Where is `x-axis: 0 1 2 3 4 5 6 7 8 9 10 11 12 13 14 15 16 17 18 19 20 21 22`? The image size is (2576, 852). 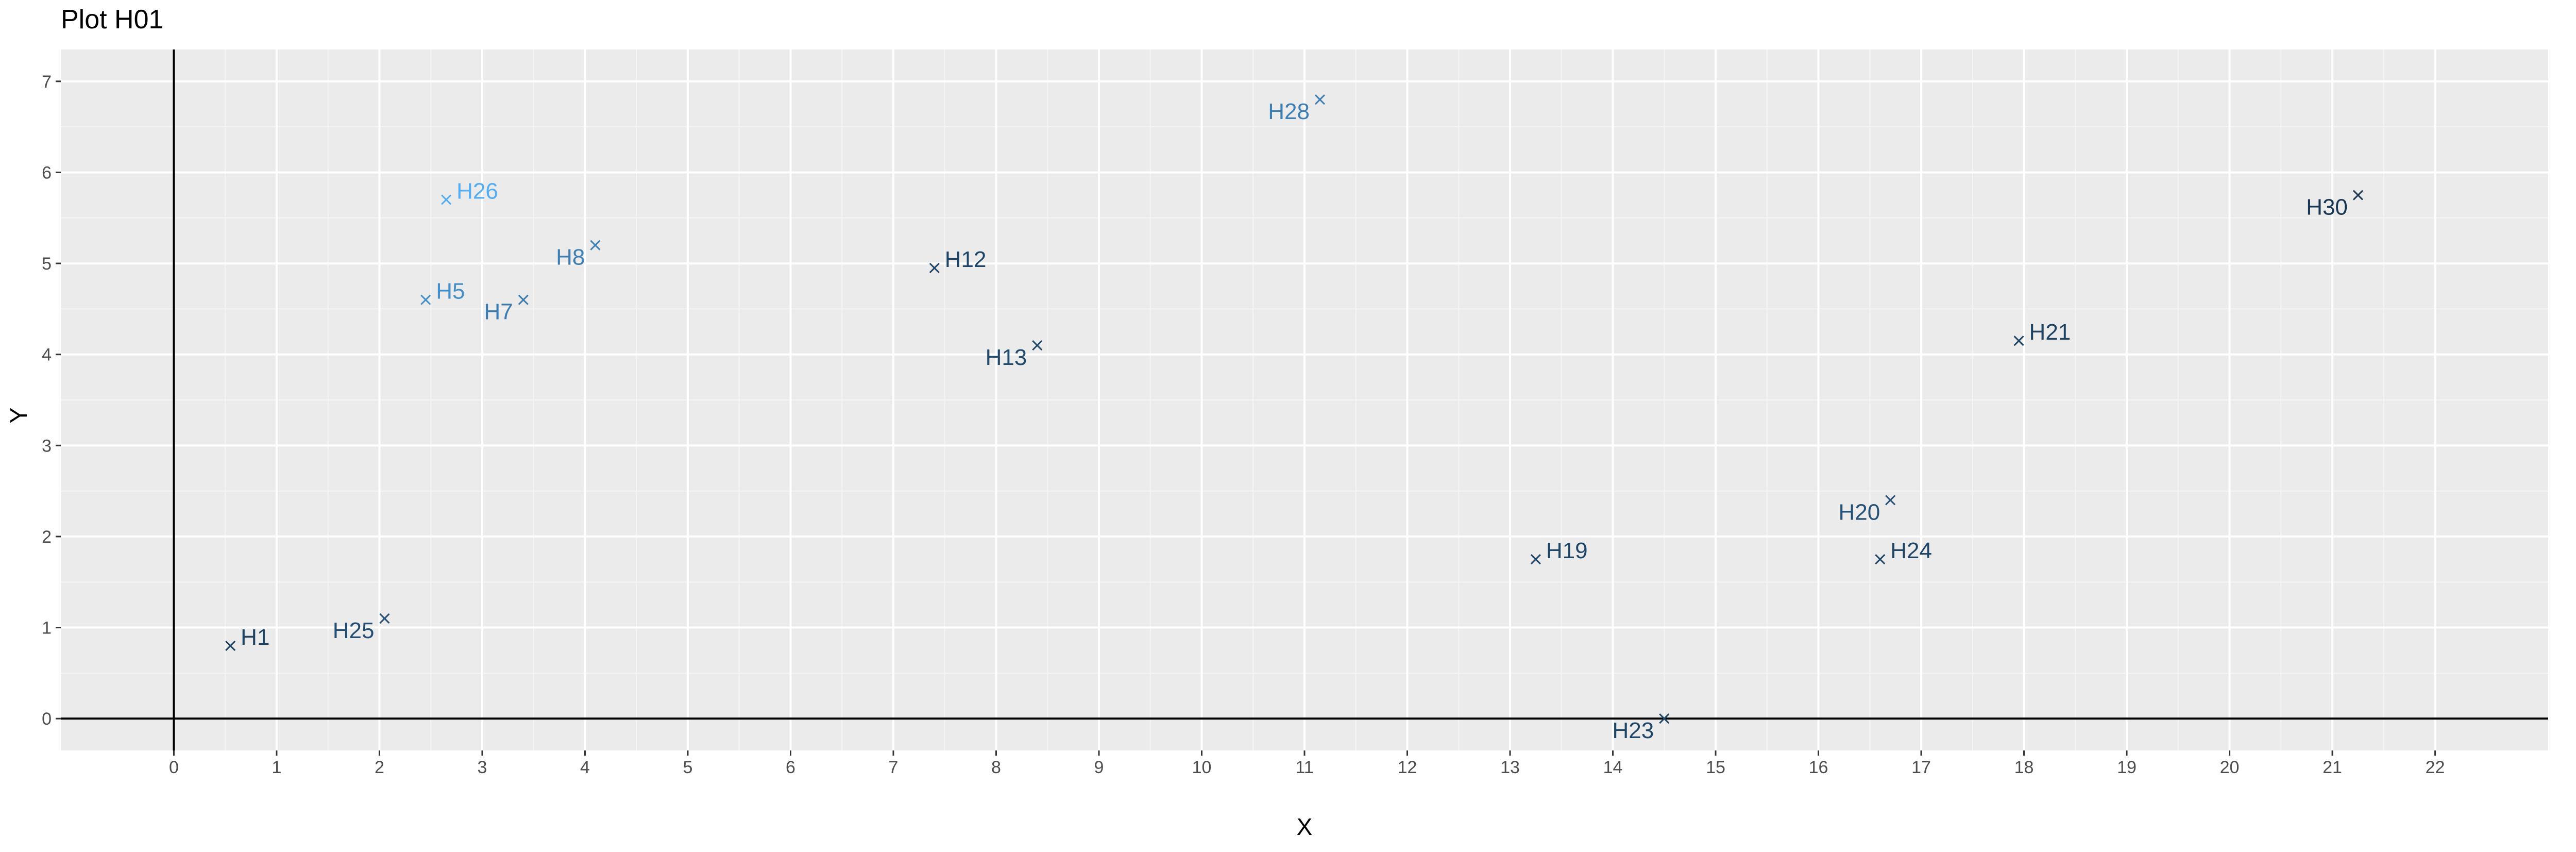 x-axis: 0 1 2 3 4 5 6 7 8 9 10 11 12 13 14 15 16 17 18 19 20 21 22 is located at coordinates (1307, 763).